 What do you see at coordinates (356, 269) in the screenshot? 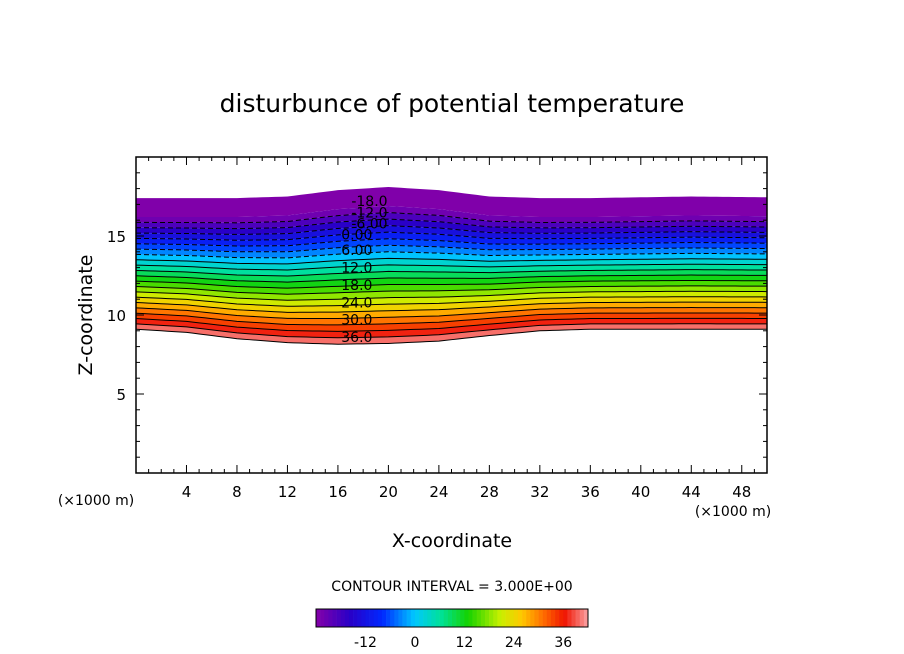
I see `contour-label: 12.0` at bounding box center [356, 269].